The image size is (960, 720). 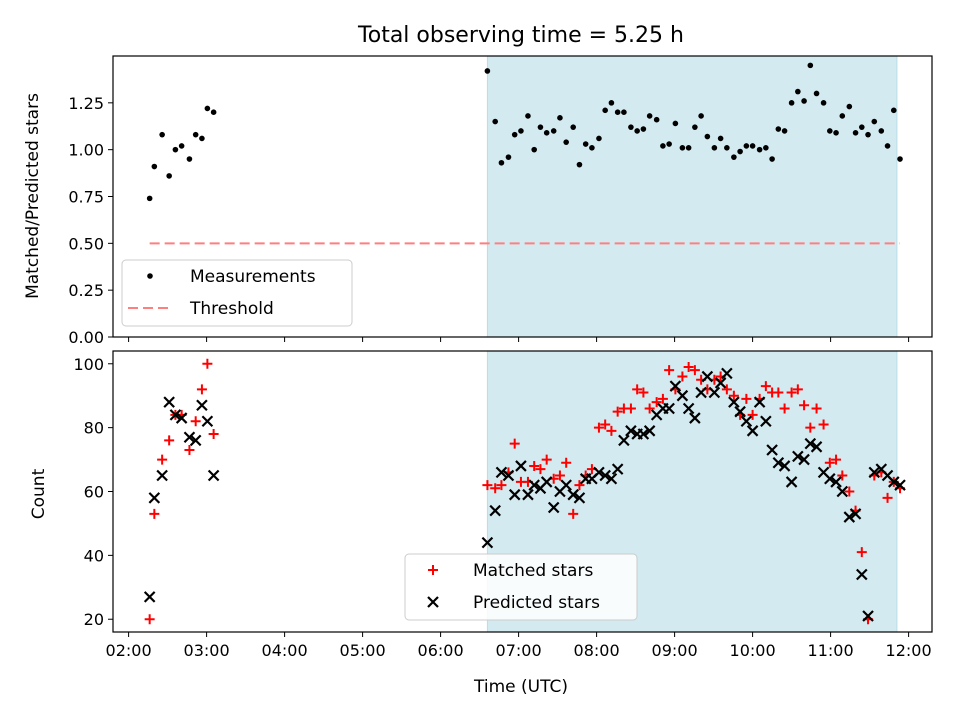 What do you see at coordinates (86, 290) in the screenshot?
I see `top-y-tick-label: 0.25` at bounding box center [86, 290].